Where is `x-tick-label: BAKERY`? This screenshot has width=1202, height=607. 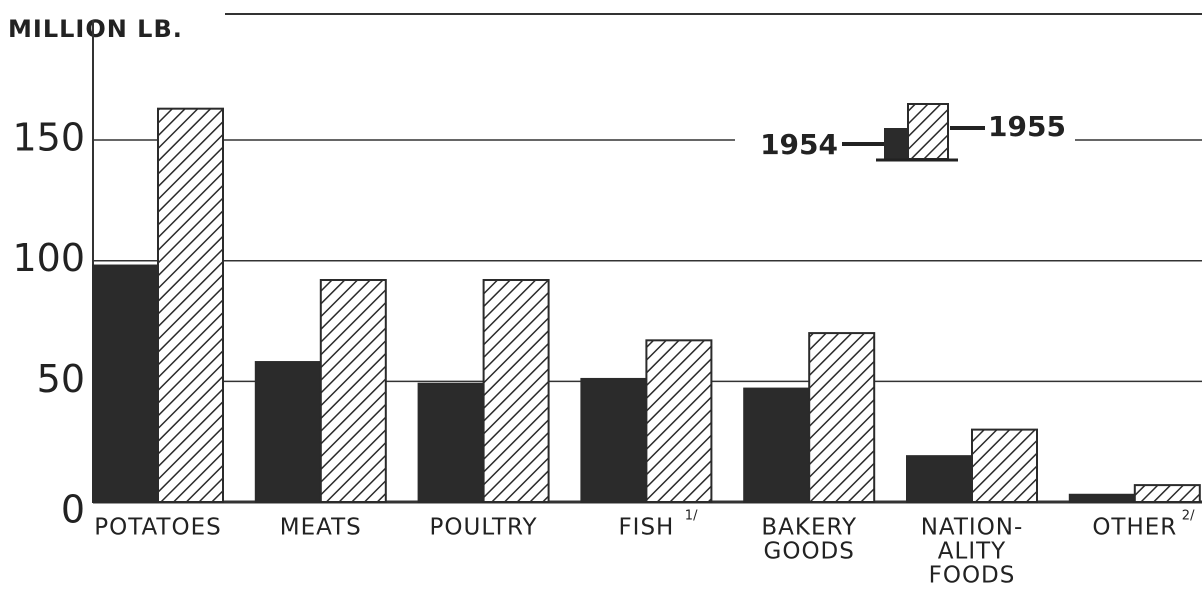
x-tick-label: BAKERY is located at coordinates (809, 528).